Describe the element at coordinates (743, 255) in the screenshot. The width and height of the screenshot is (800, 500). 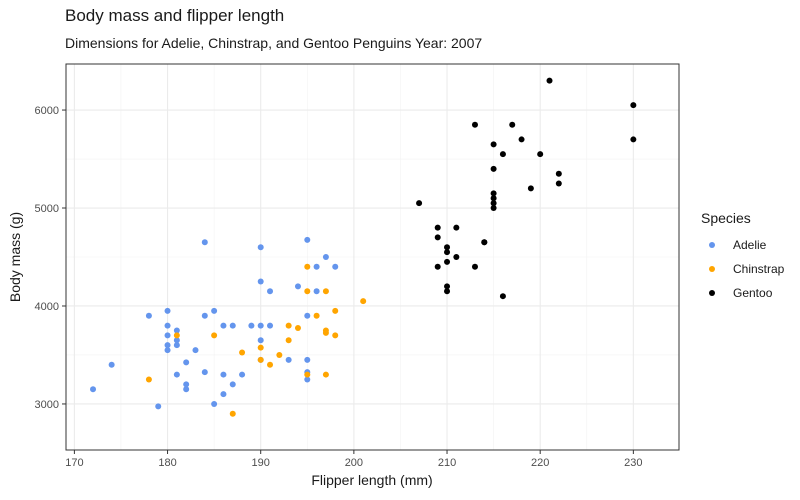
I see `legend: Species Adelie Chinstrap Gentoo` at that location.